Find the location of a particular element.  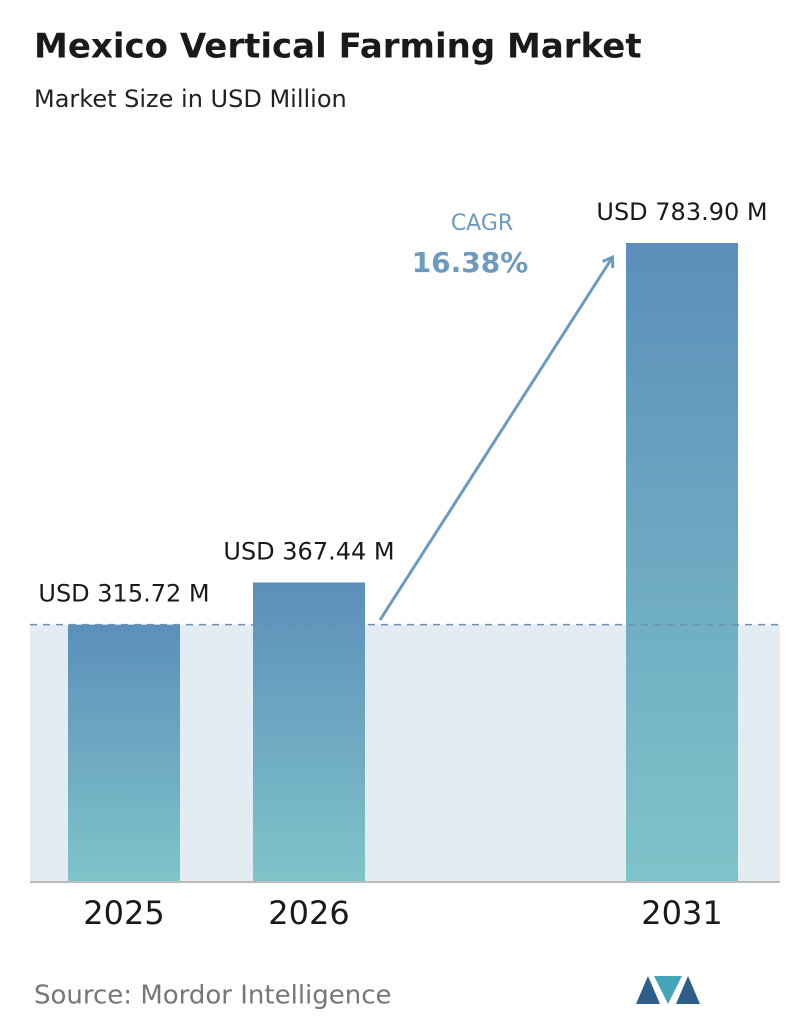

cagr-arrow is located at coordinates (495, 439).